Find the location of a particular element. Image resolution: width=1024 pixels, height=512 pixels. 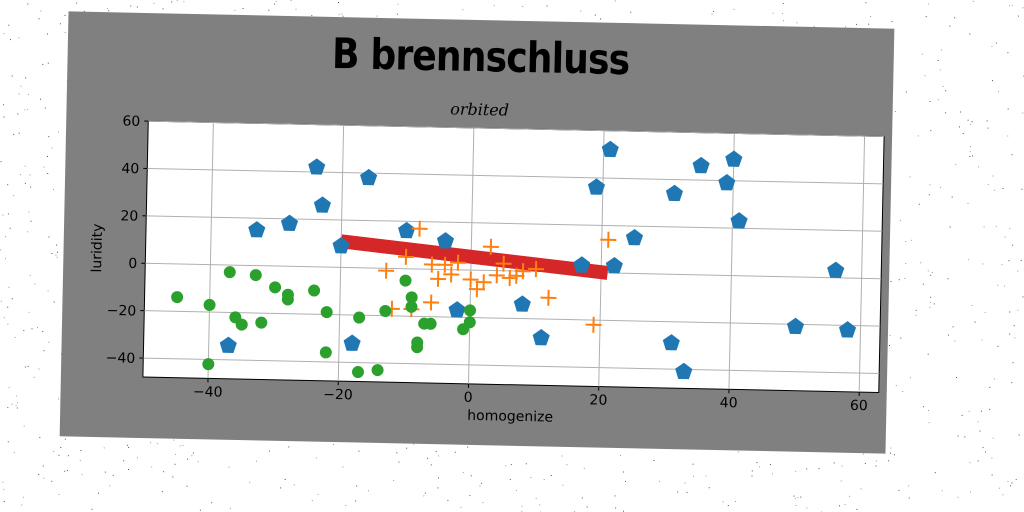

x-tick-label: −20 is located at coordinates (338, 395).